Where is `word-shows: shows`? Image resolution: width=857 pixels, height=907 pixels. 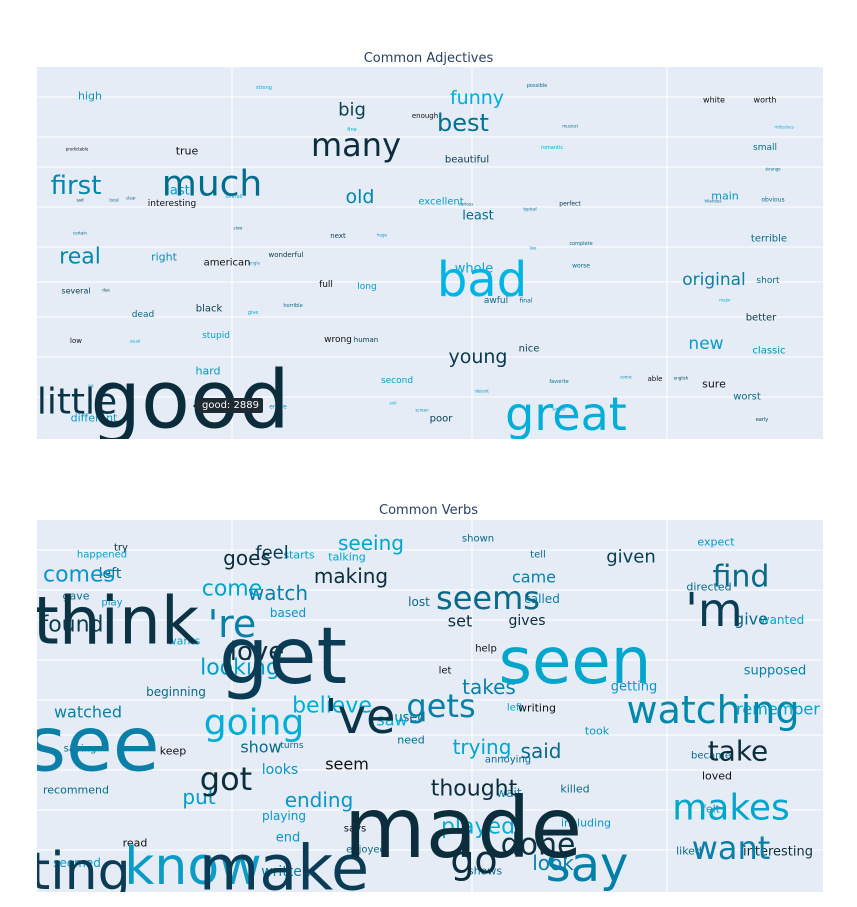 word-shows: shows is located at coordinates (485, 871).